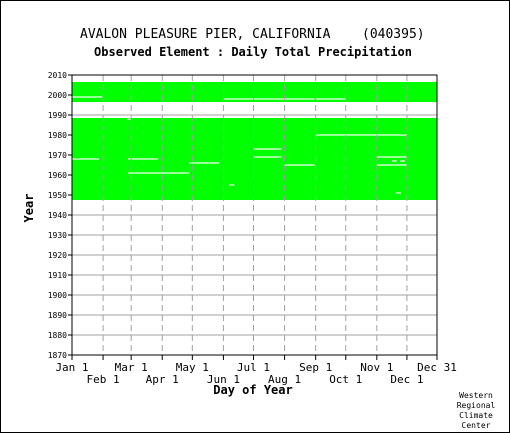  I want to click on y-tick-label: 1870, so click(57, 355).